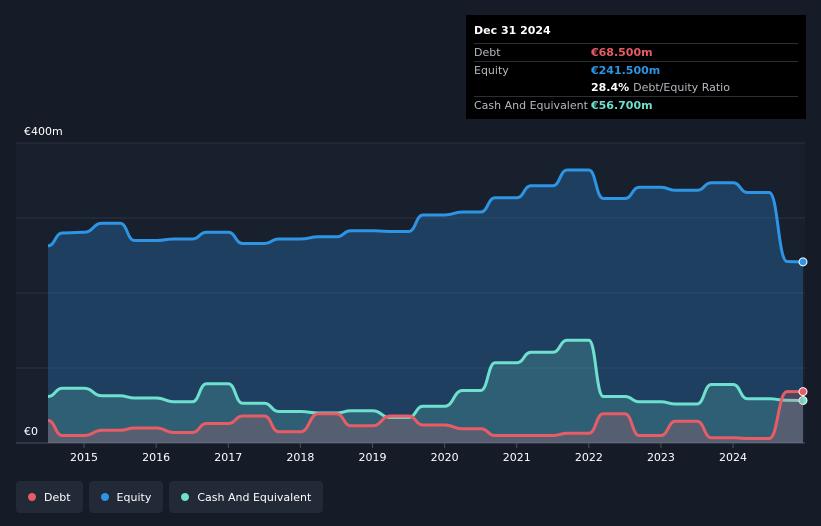 The width and height of the screenshot is (821, 526). What do you see at coordinates (626, 70) in the screenshot?
I see `tooltip-equity-value: €241.500m` at bounding box center [626, 70].